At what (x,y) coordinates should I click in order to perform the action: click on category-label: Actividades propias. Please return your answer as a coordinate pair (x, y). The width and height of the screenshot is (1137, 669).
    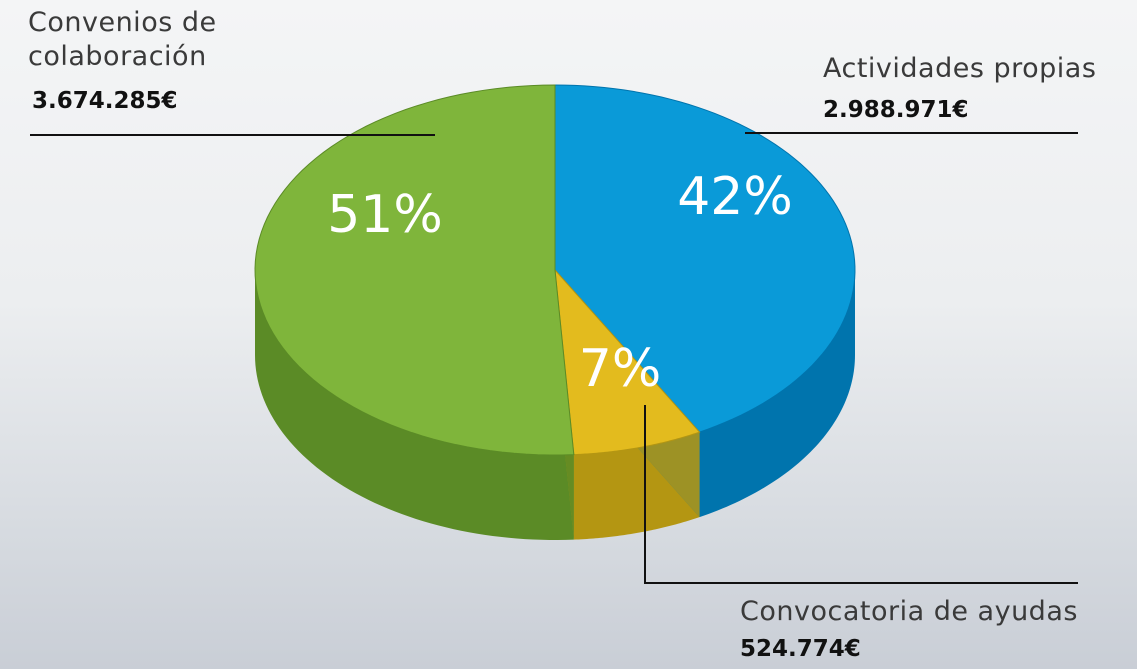
    Looking at the image, I should click on (960, 68).